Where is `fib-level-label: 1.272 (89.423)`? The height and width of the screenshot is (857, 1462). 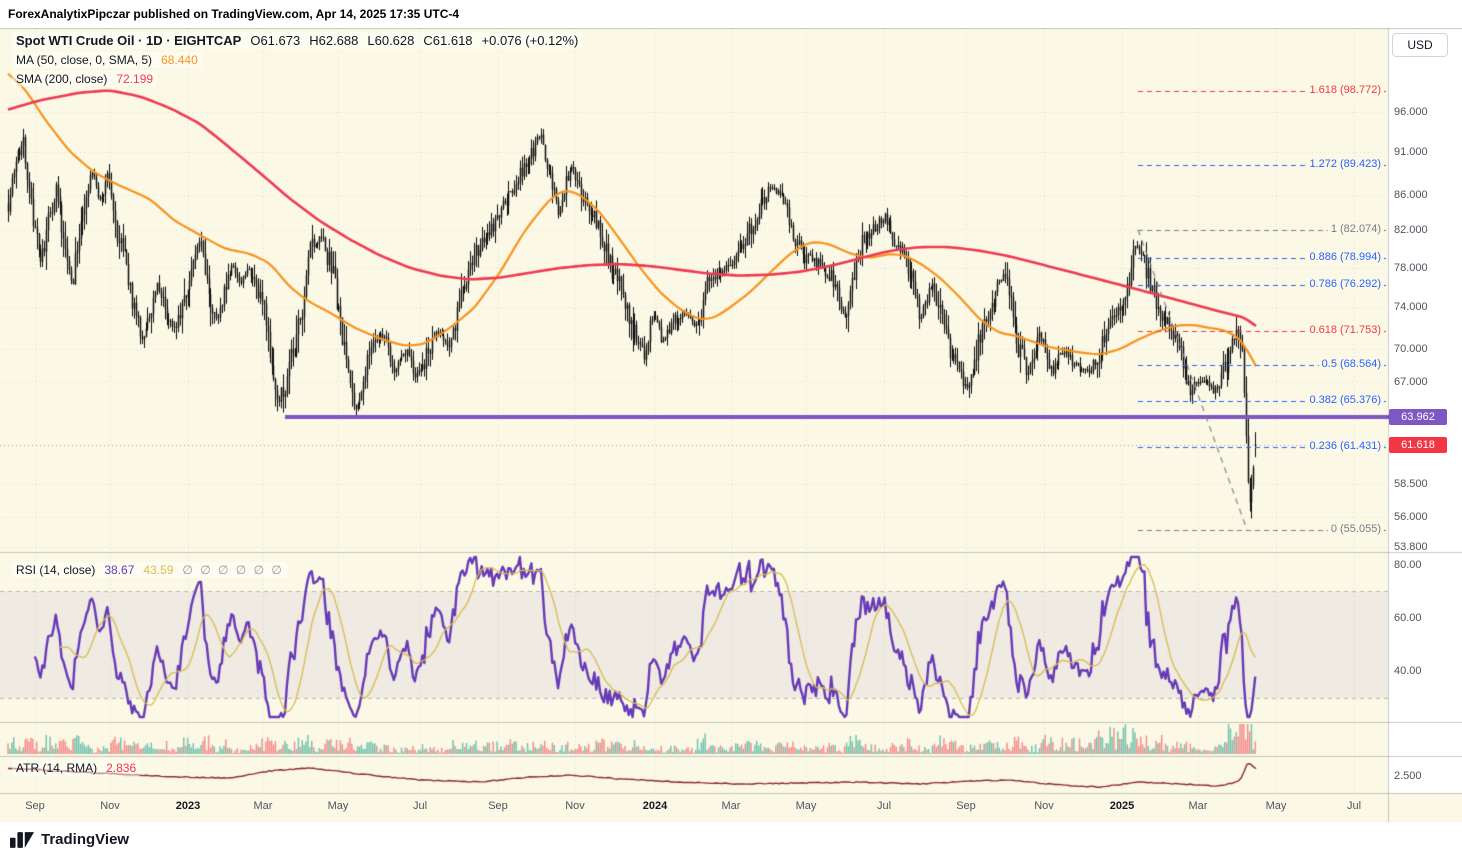 fib-level-label: 1.272 (89.423) is located at coordinates (1345, 165).